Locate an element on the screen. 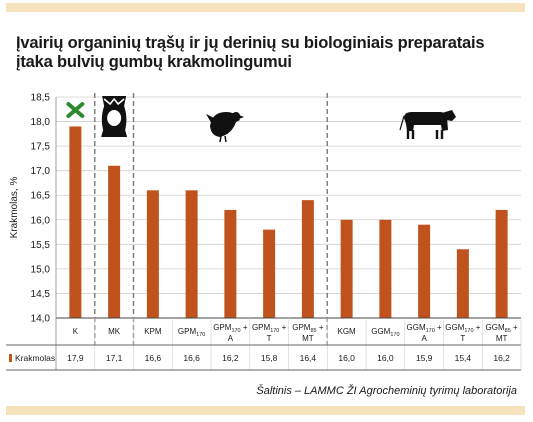 The image size is (533, 422). bottom-accent-band is located at coordinates (265, 410).